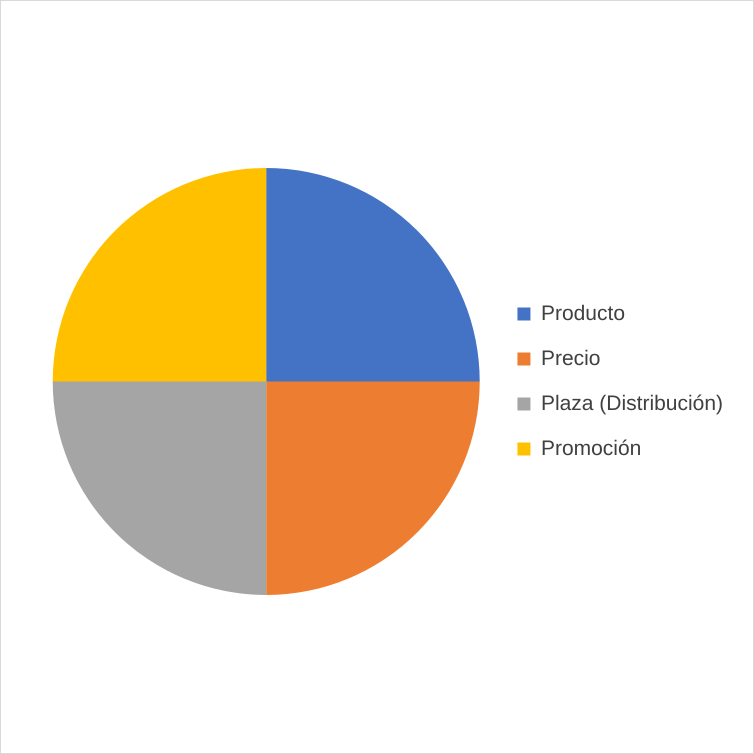  I want to click on legend-label: Plaza (Distribución), so click(632, 403).